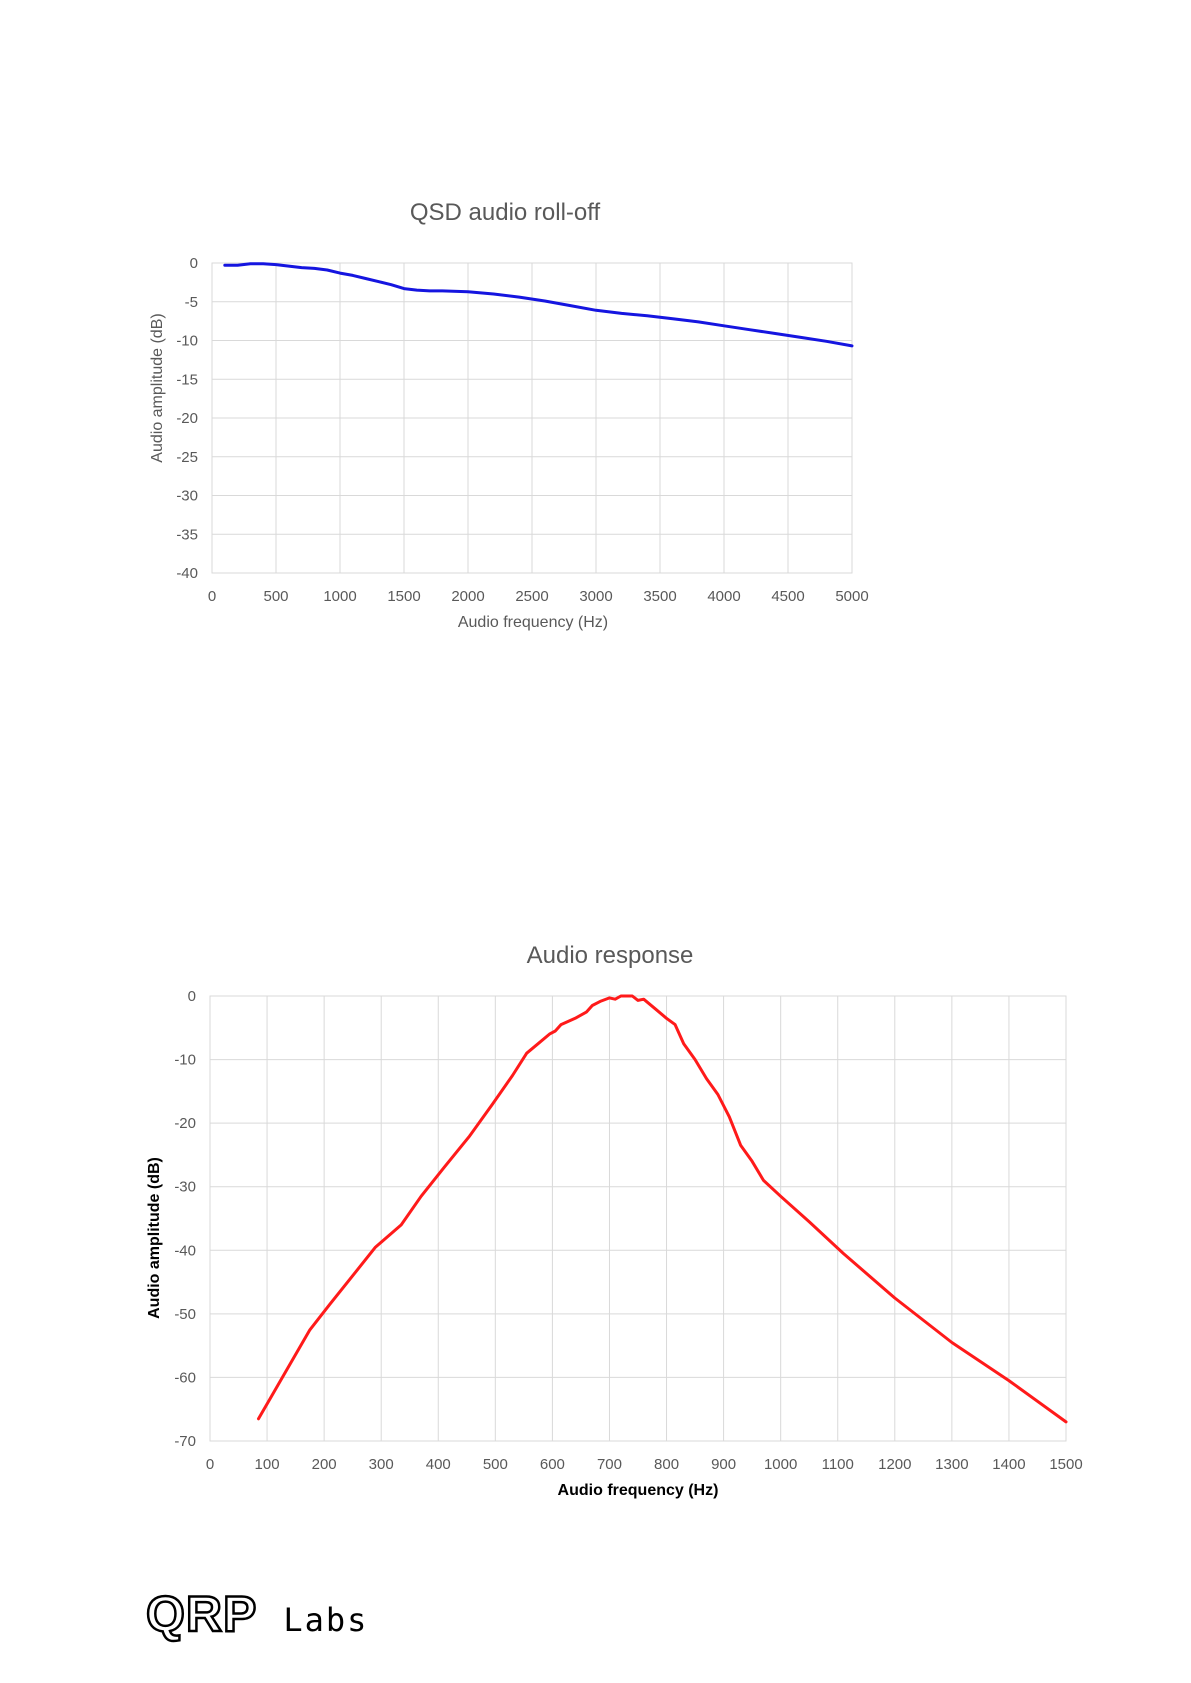 The height and width of the screenshot is (1683, 1191). Describe the element at coordinates (666, 1464) in the screenshot. I see `x-tick-label: 800` at that location.